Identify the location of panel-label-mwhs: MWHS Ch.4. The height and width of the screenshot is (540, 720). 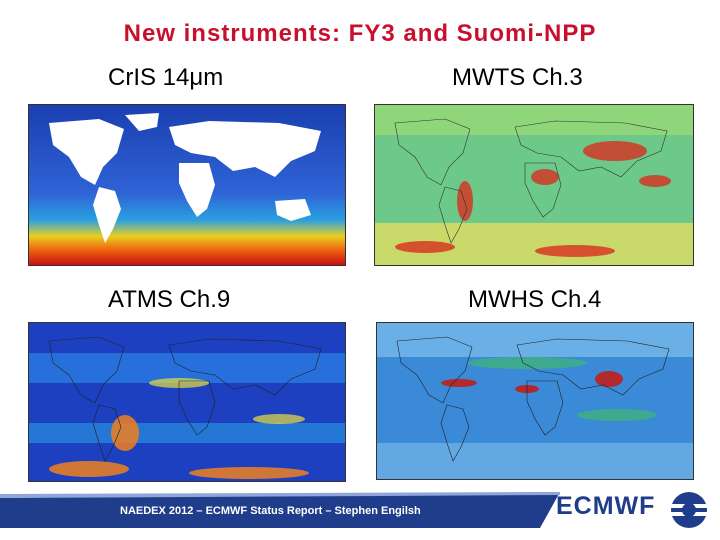
(535, 299).